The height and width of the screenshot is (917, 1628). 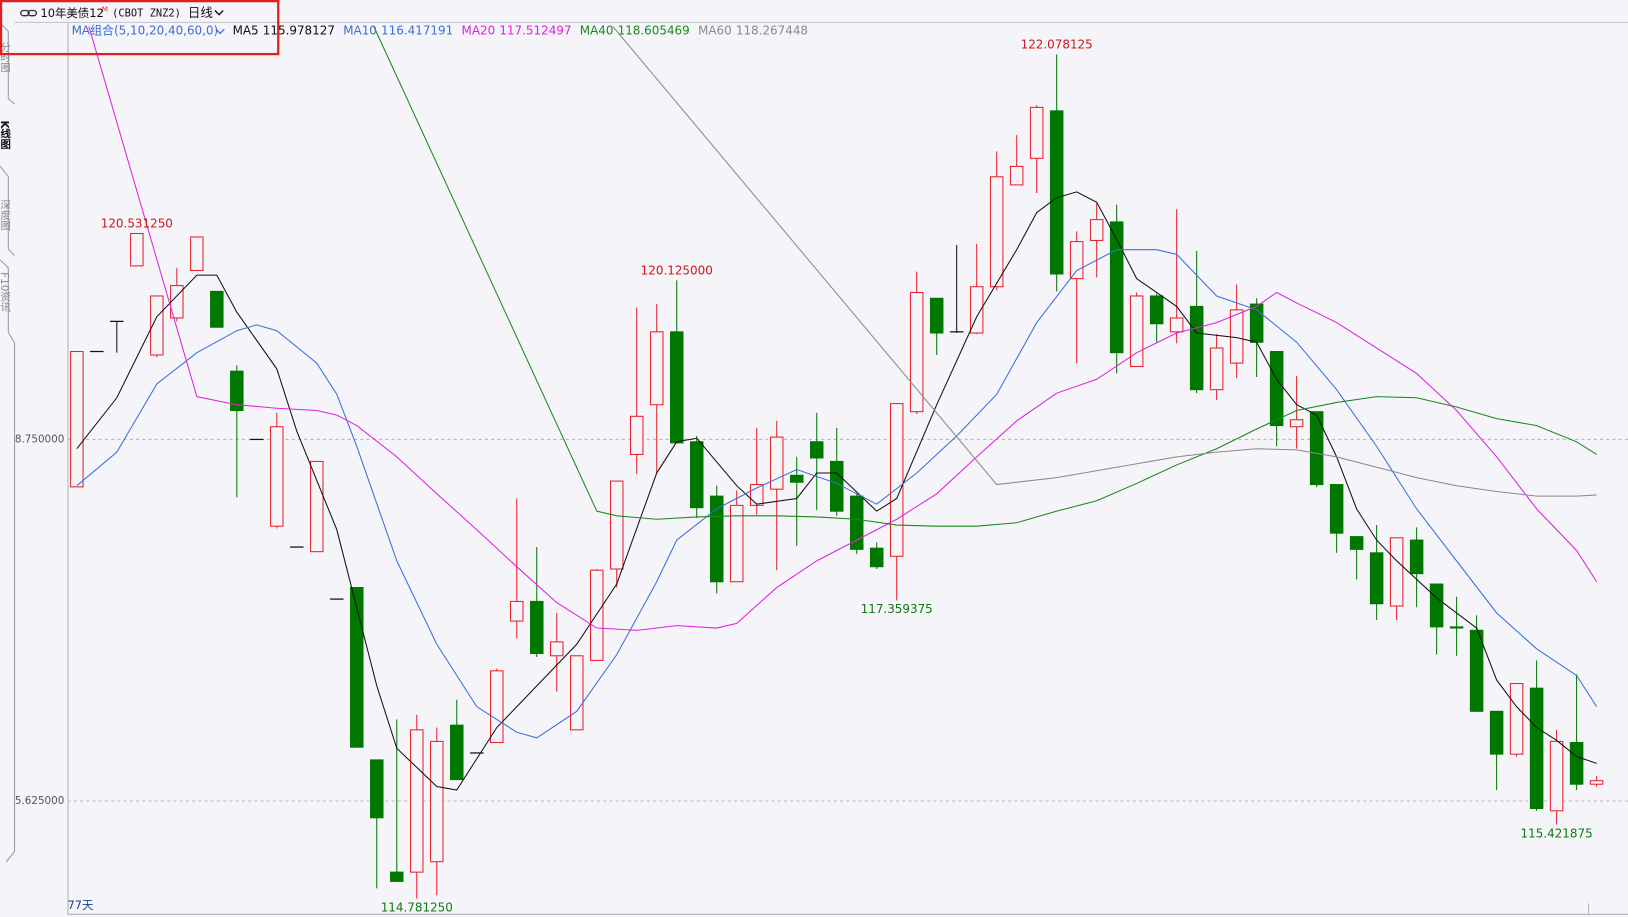 I want to click on ma-legend-name: MA60, so click(x=715, y=31).